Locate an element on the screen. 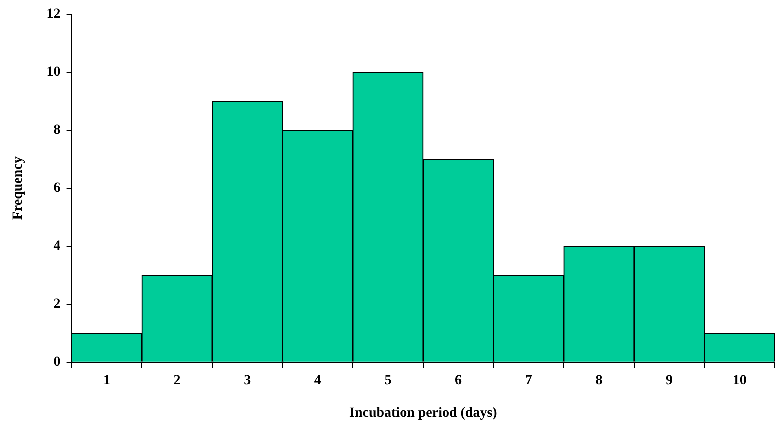 Image resolution: width=775 pixels, height=432 pixels. y-tick-label: 2 is located at coordinates (57, 304).